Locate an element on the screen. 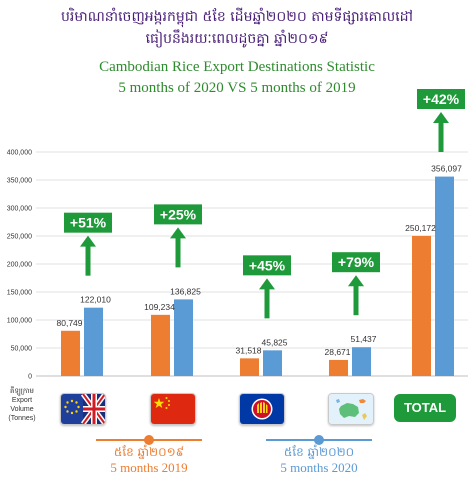  growth-label: +51% is located at coordinates (88, 223).